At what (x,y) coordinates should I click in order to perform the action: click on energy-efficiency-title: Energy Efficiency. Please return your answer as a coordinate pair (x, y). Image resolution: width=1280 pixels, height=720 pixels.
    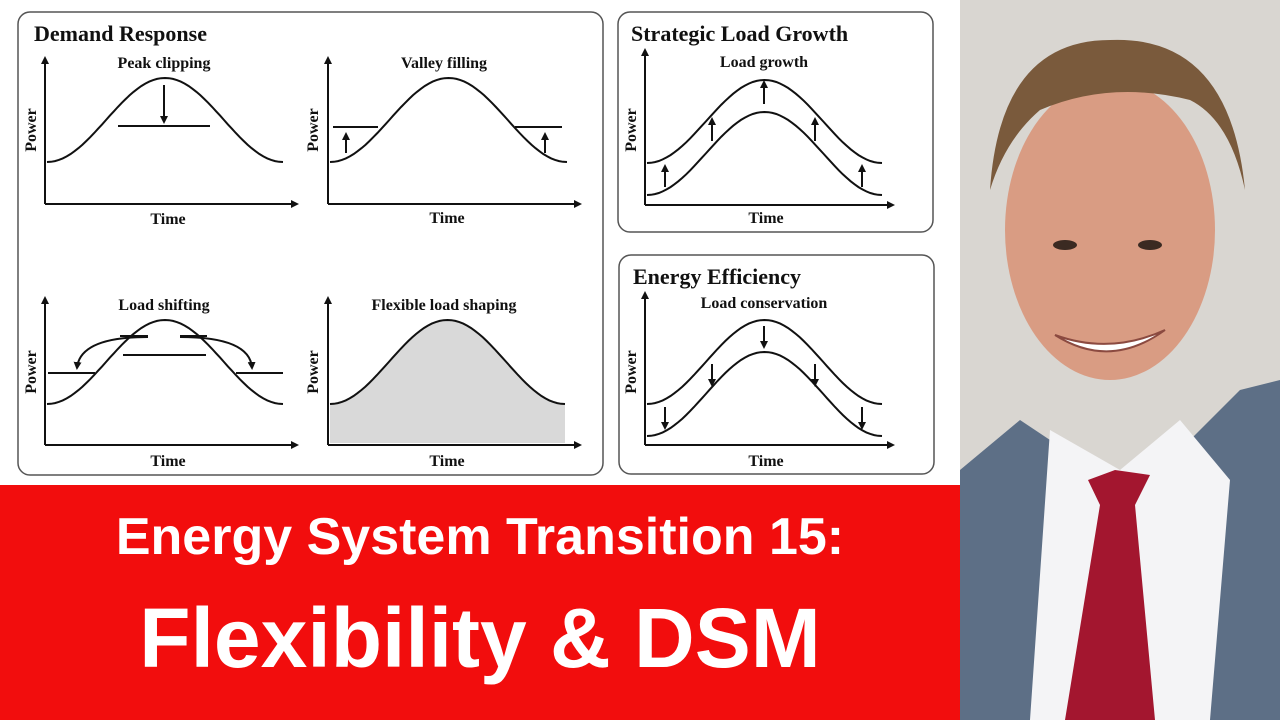
    Looking at the image, I should click on (717, 276).